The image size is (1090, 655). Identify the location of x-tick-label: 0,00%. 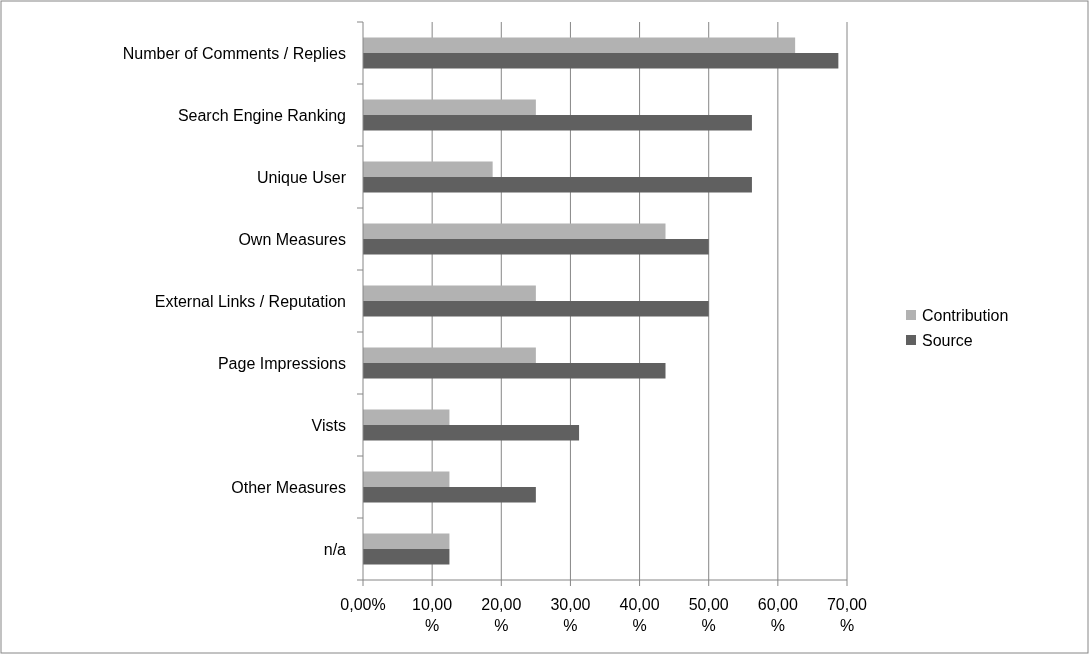
(363, 604).